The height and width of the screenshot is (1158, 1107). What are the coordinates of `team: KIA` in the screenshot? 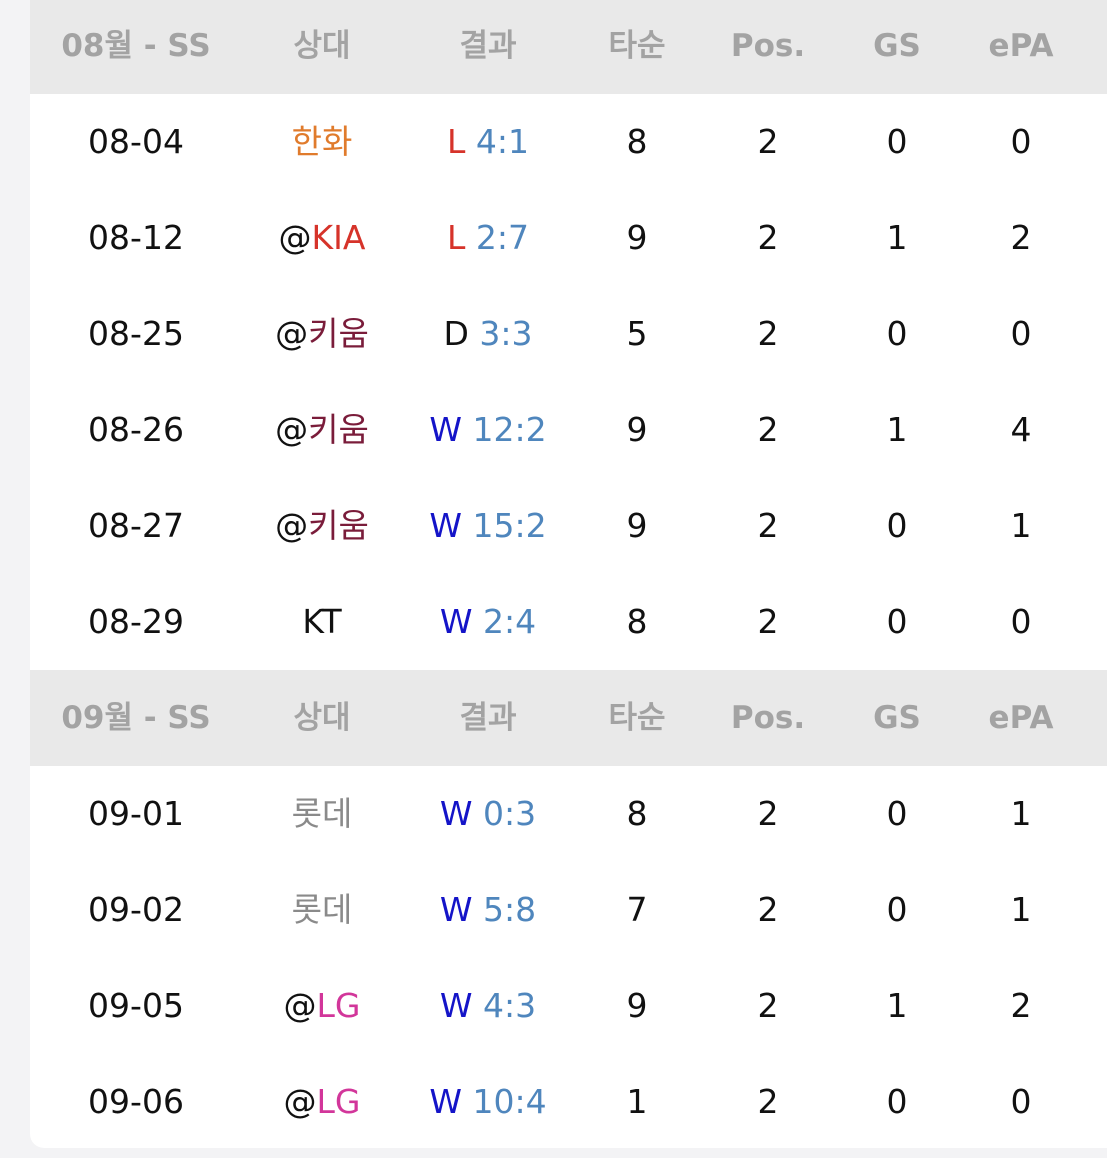 It's located at (338, 237).